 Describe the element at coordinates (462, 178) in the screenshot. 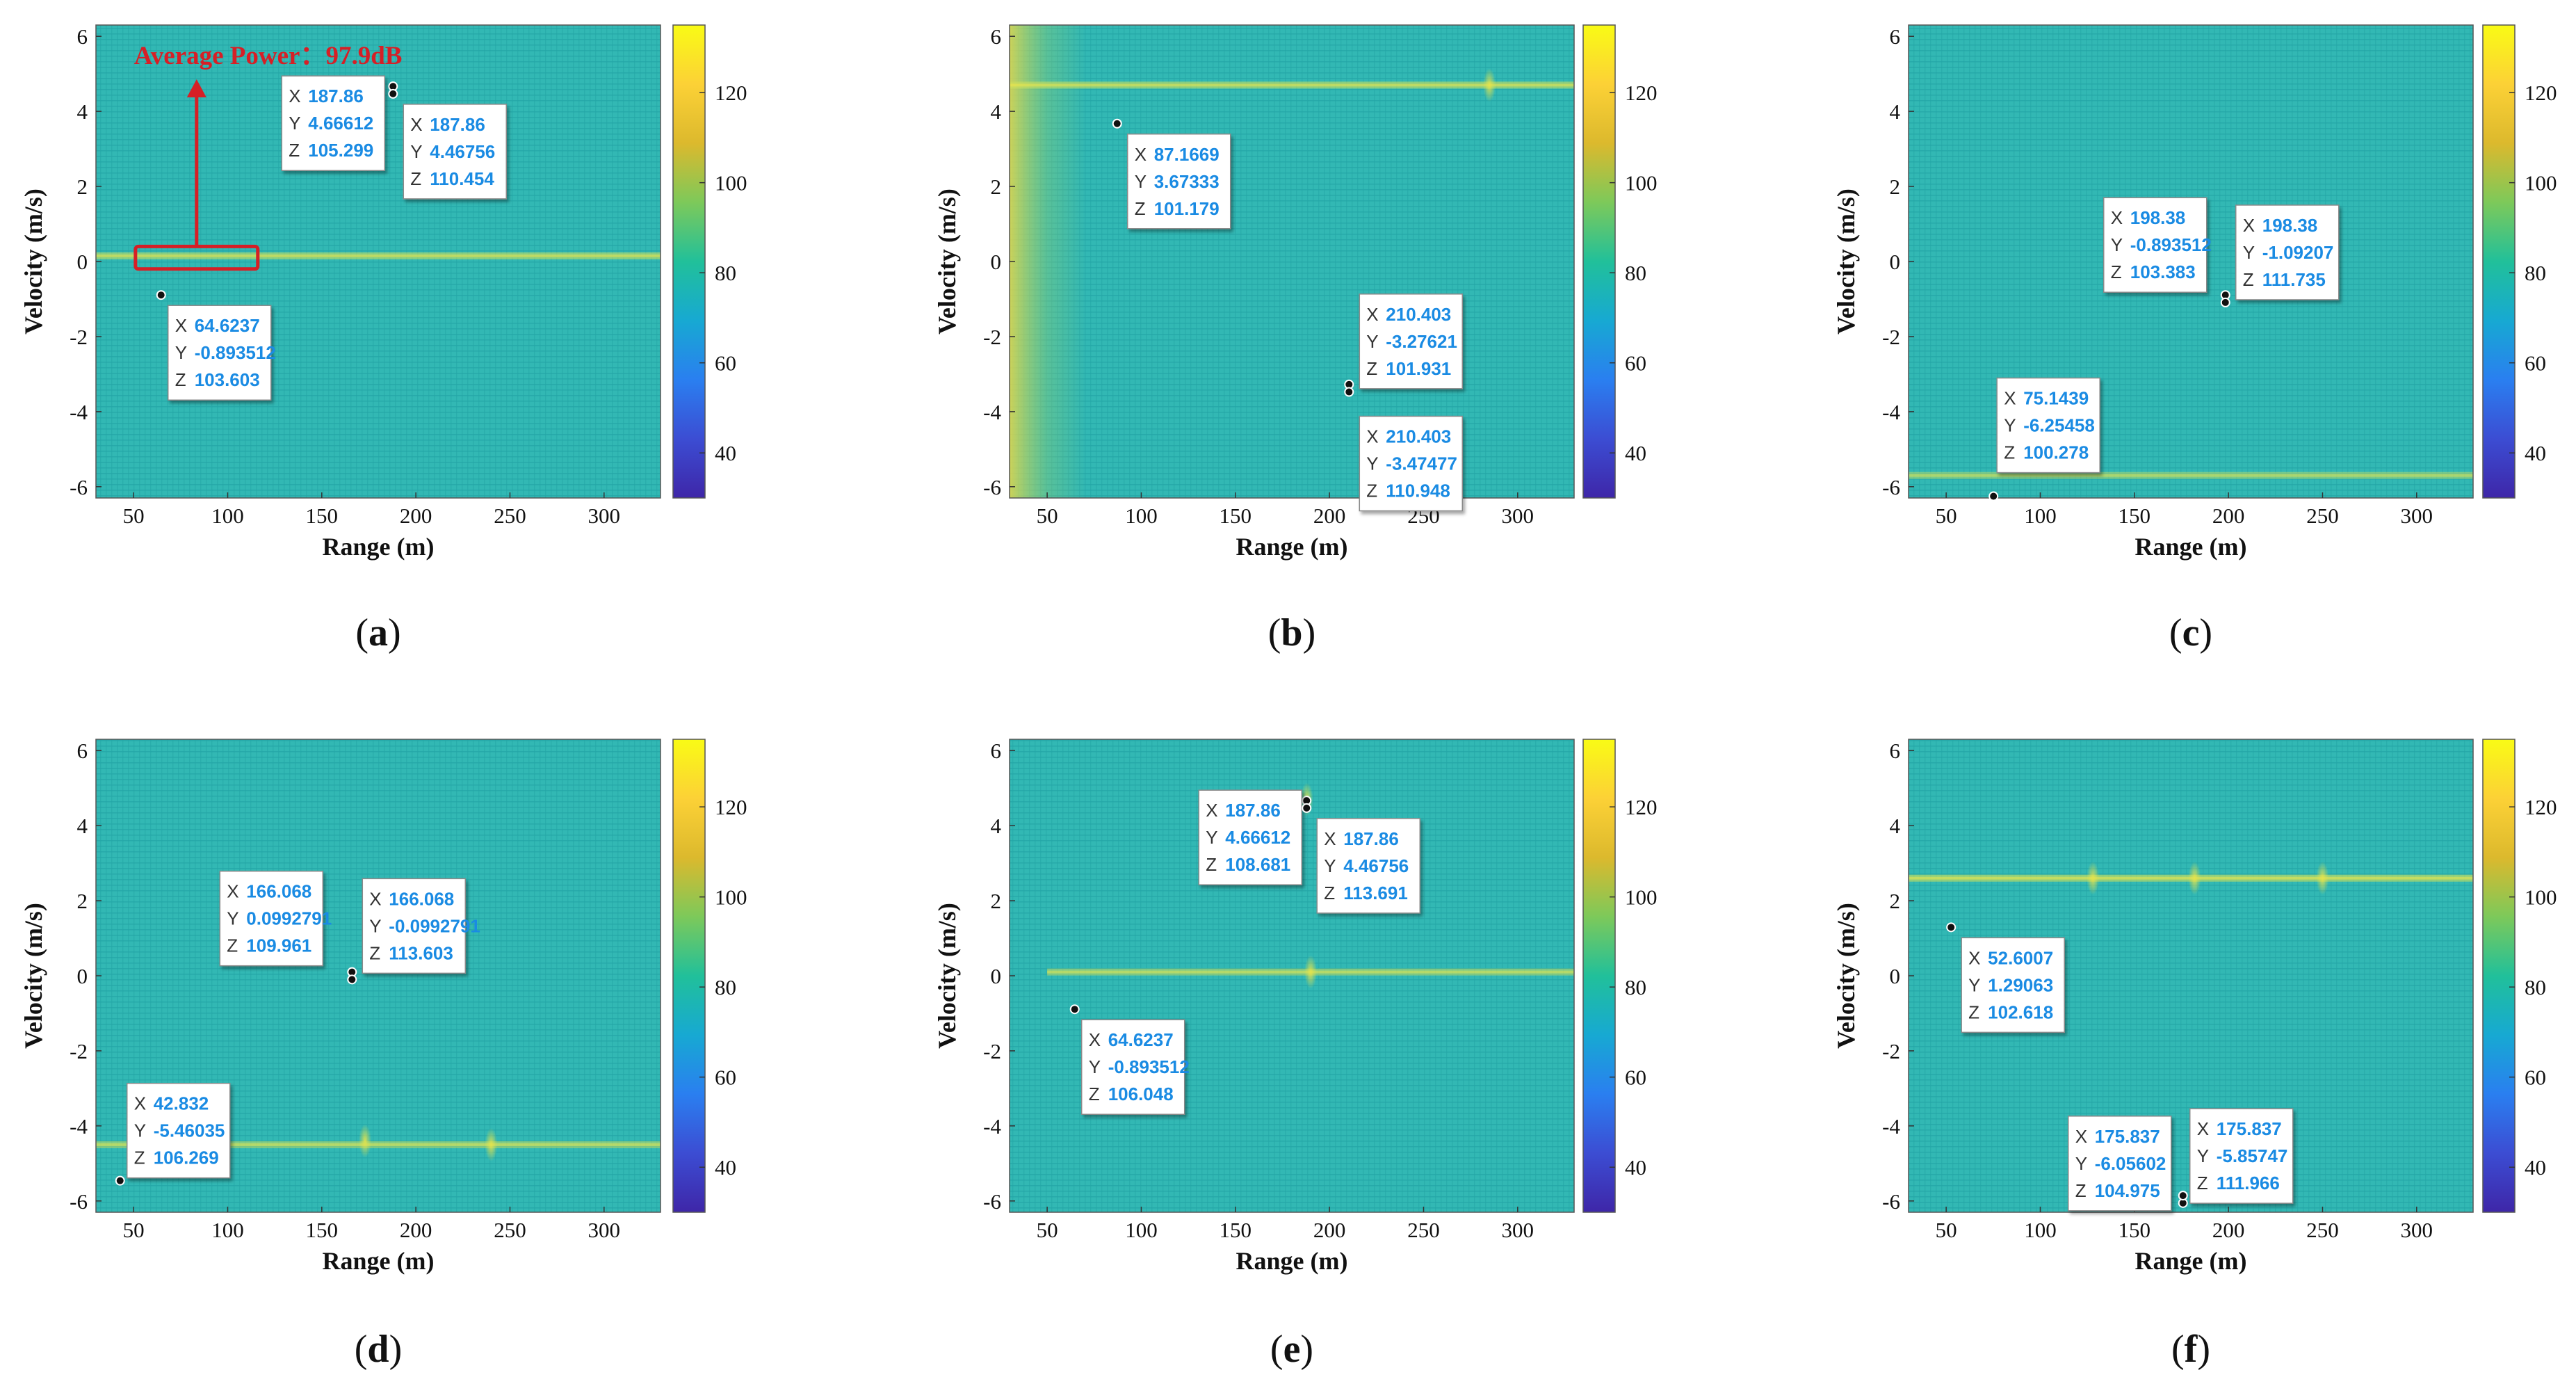

I see `data-tip-value: 110.454` at that location.